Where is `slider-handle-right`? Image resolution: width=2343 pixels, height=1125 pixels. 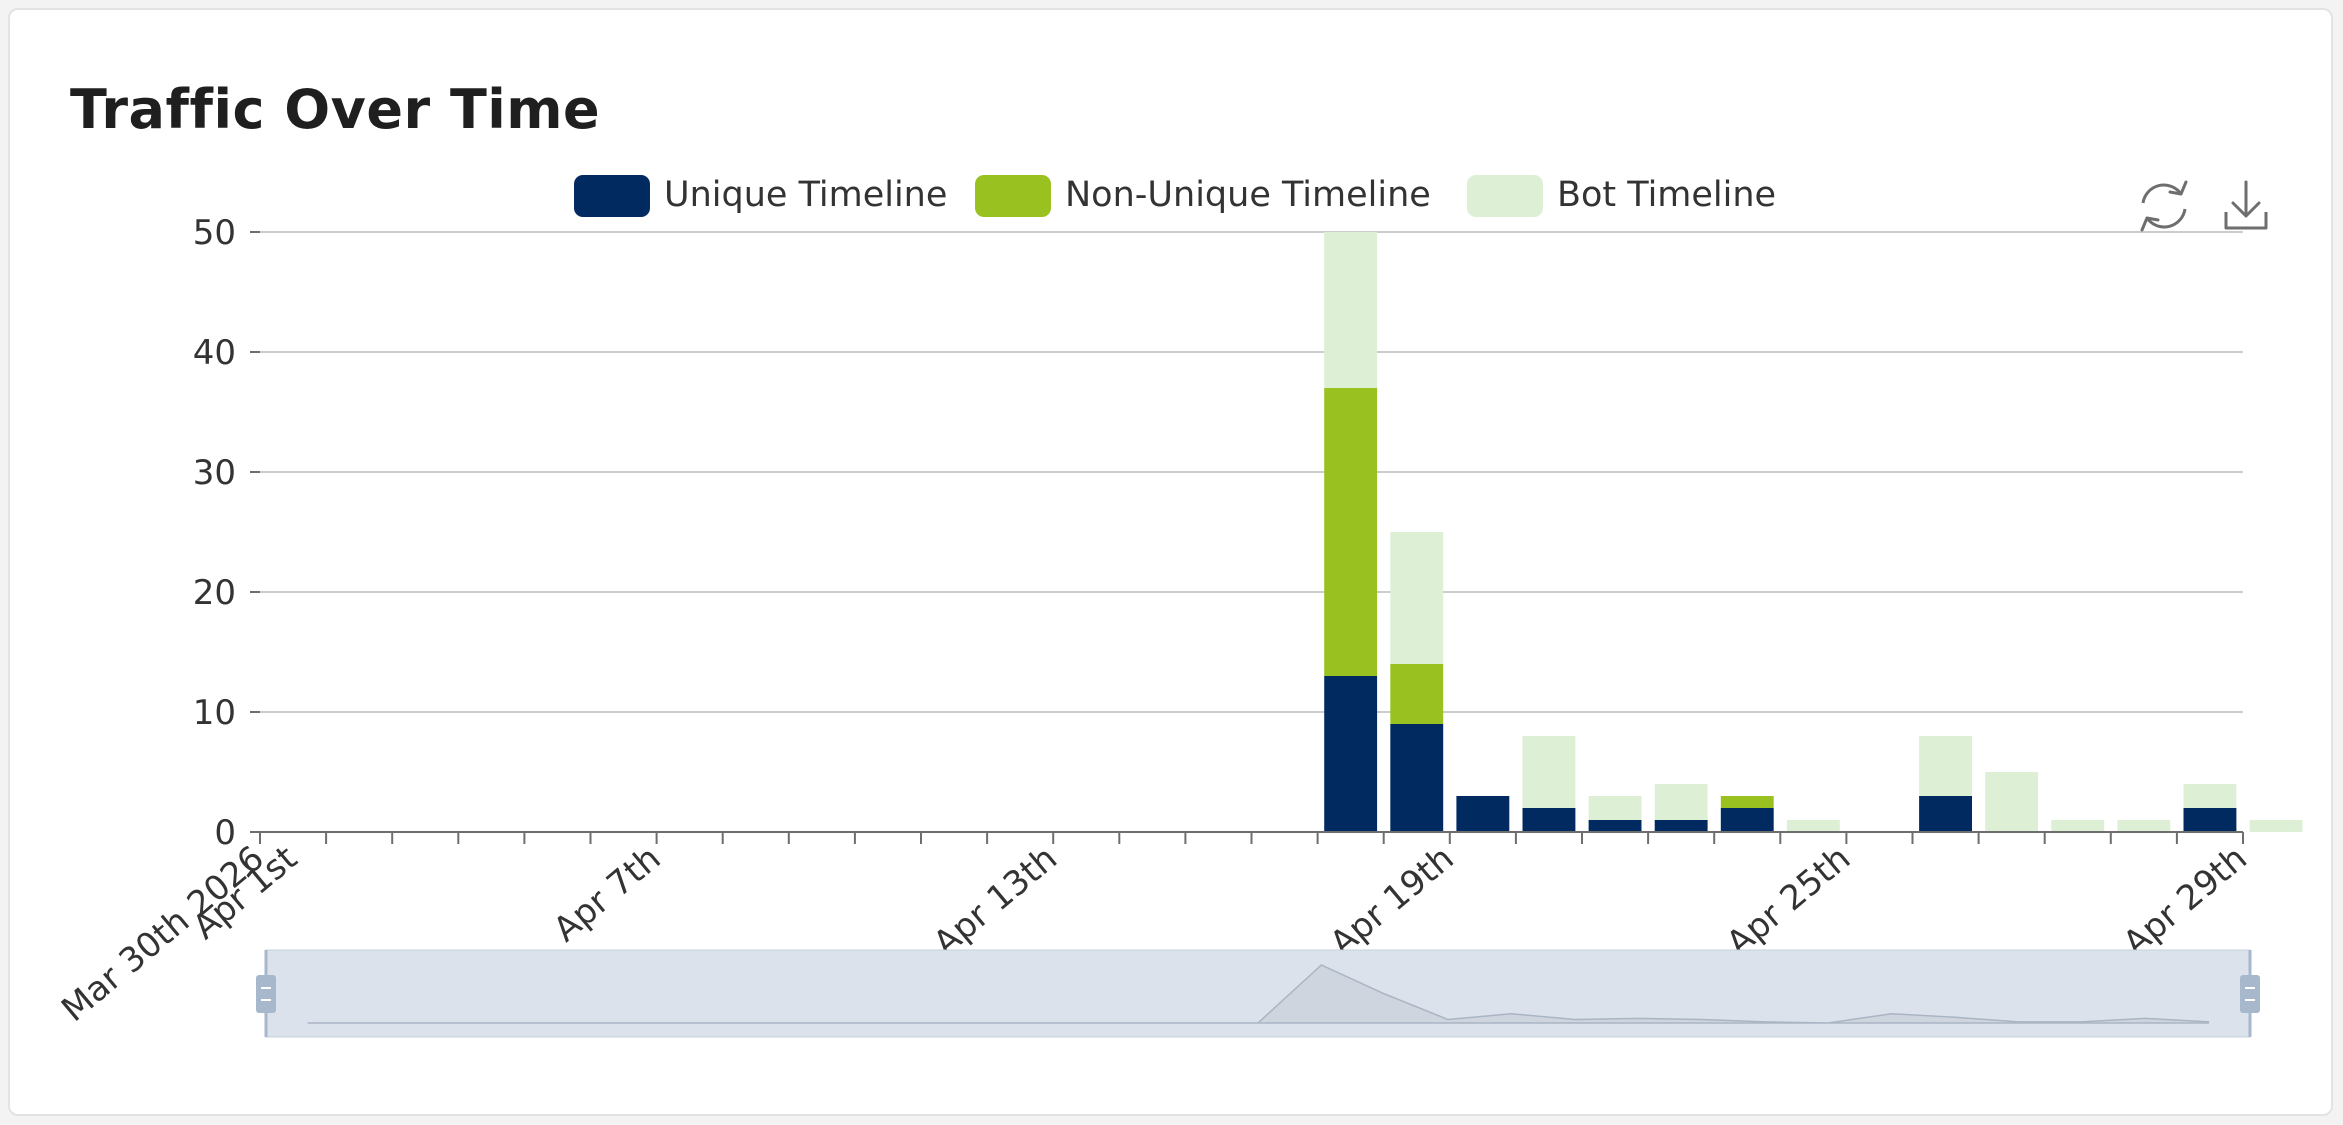
slider-handle-right is located at coordinates (2250, 993).